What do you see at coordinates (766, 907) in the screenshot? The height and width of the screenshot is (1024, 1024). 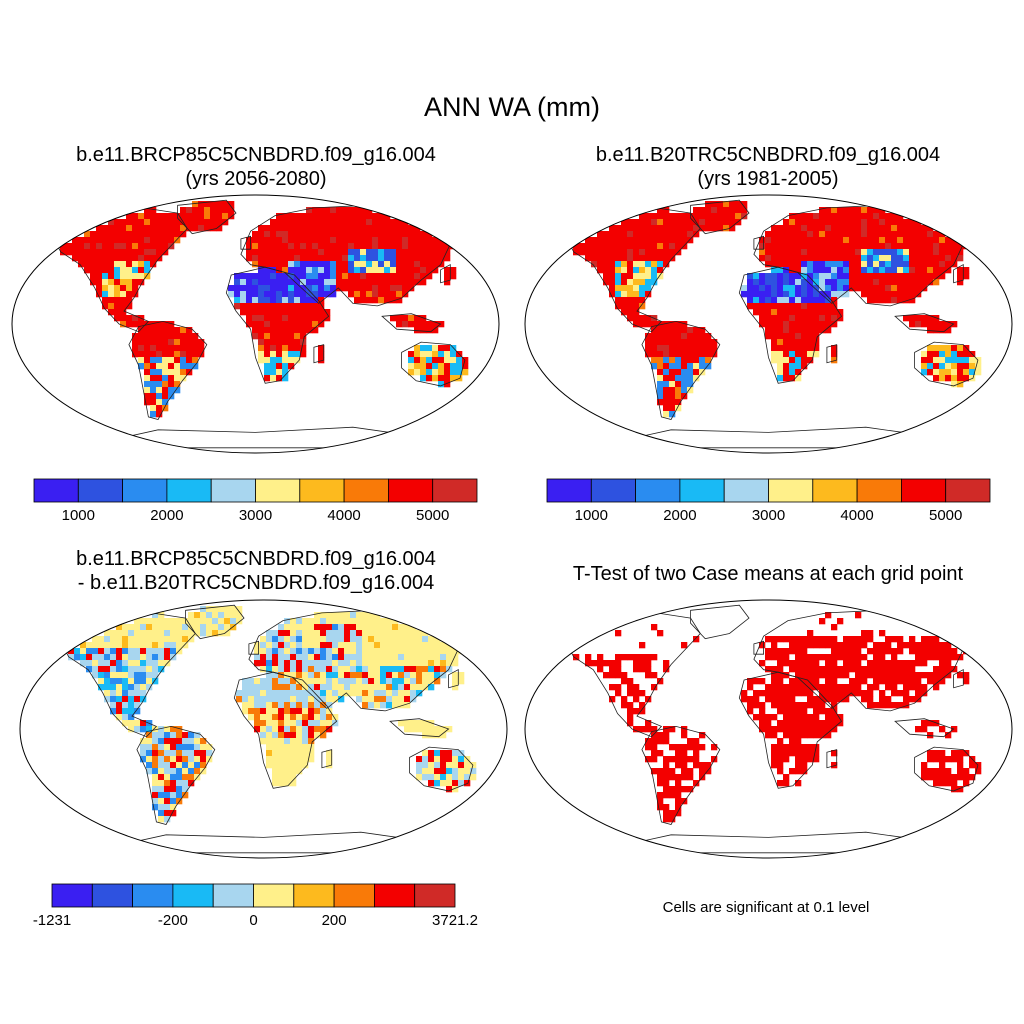 I see `significance-note: Cells are significant at 0.1 level` at bounding box center [766, 907].